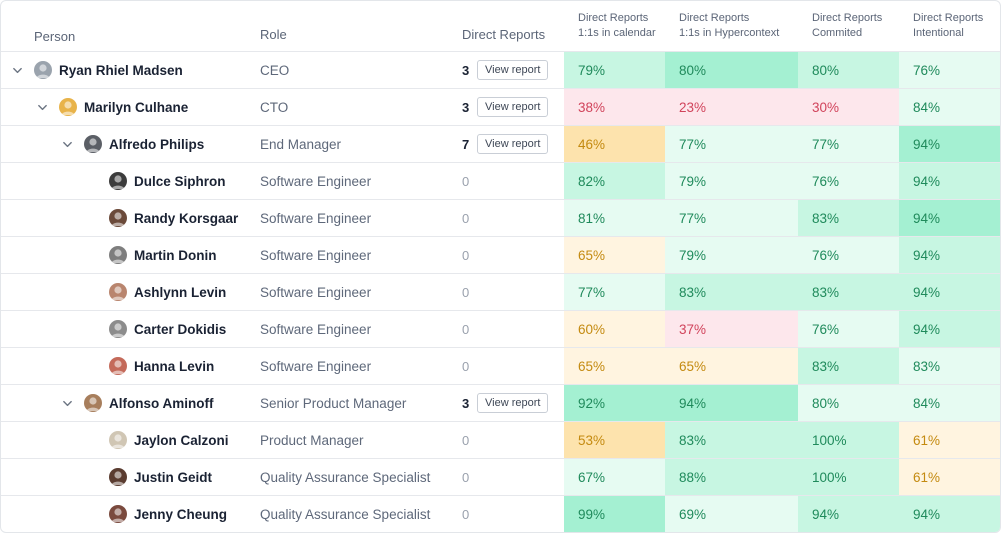  What do you see at coordinates (125, 218) in the screenshot?
I see `person-cell: Randy Korsgaar` at bounding box center [125, 218].